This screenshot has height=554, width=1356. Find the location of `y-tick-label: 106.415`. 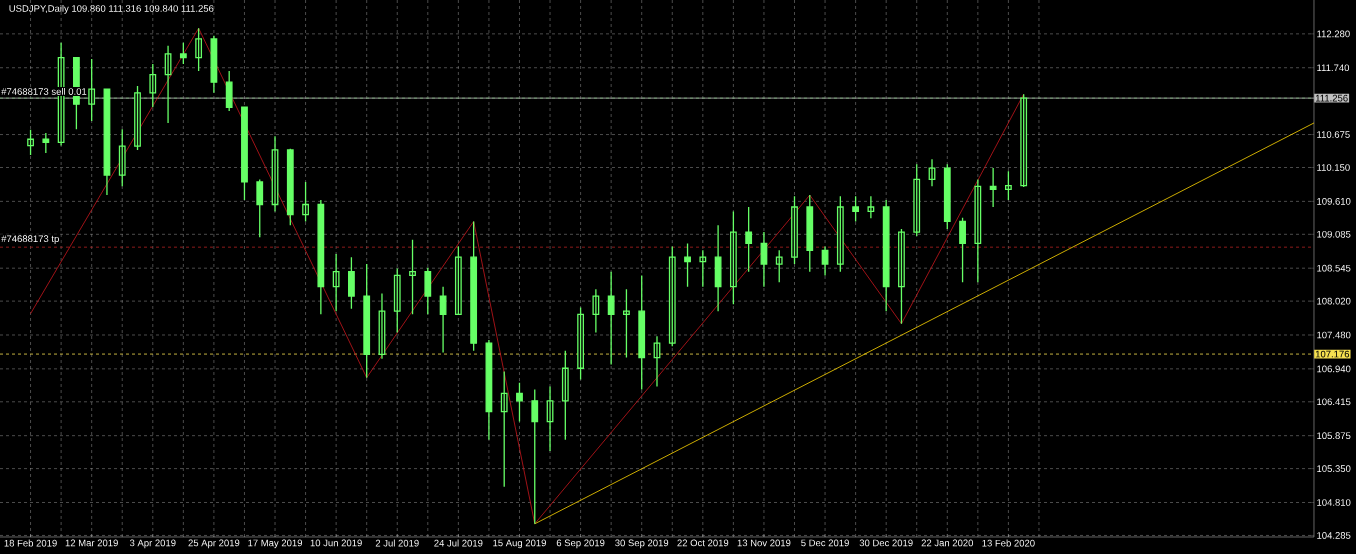

y-tick-label: 106.415 is located at coordinates (1334, 402).